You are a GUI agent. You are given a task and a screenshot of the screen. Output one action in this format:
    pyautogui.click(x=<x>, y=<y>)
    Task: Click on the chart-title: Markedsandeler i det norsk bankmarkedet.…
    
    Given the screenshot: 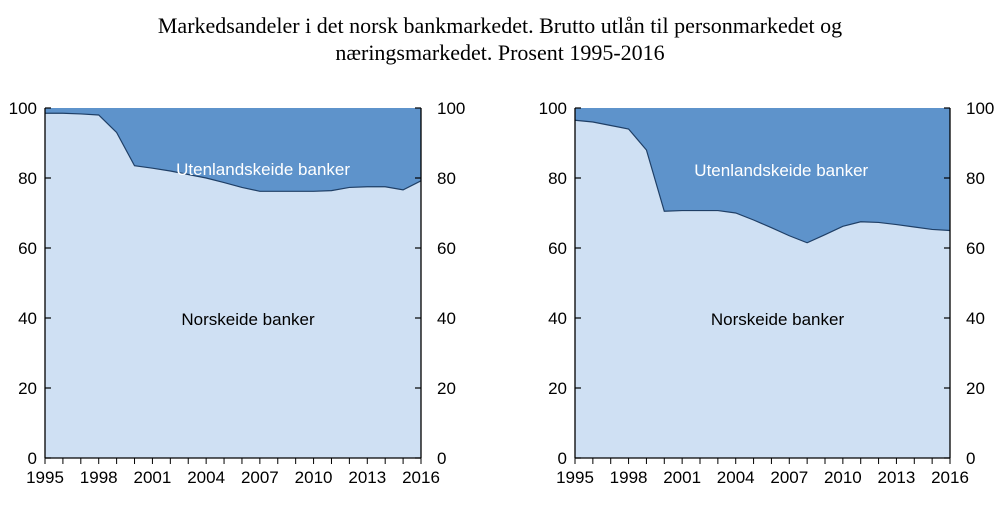 What is the action you would take?
    pyautogui.click(x=500, y=39)
    